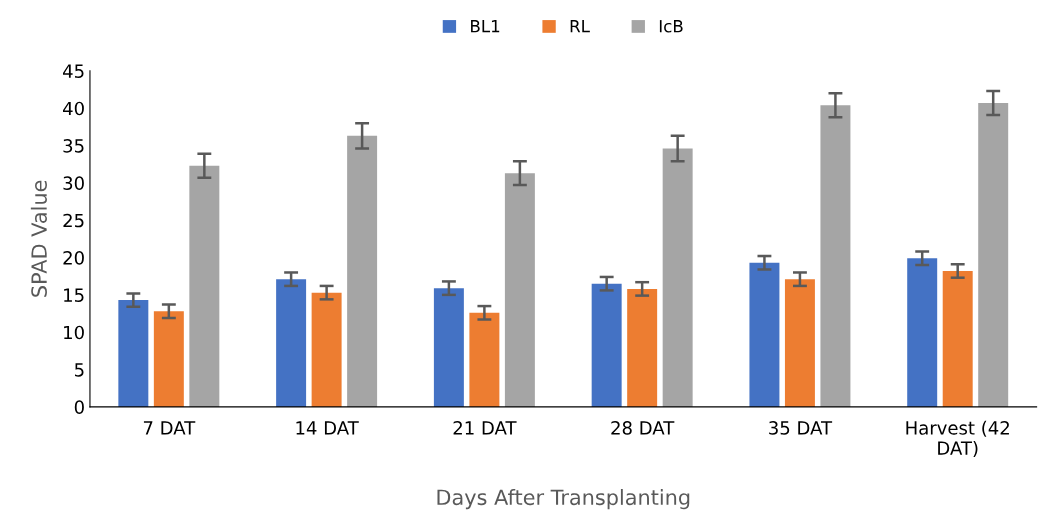 This screenshot has width=1046, height=525. Describe the element at coordinates (485, 428) in the screenshot. I see `x-tick-label: 21 DAT` at that location.